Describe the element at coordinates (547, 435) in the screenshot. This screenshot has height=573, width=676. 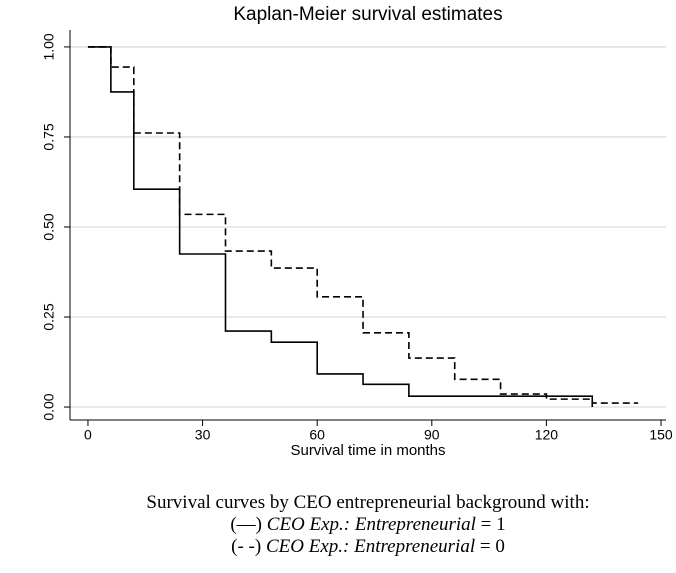
I see `x-tick-label: 120` at that location.